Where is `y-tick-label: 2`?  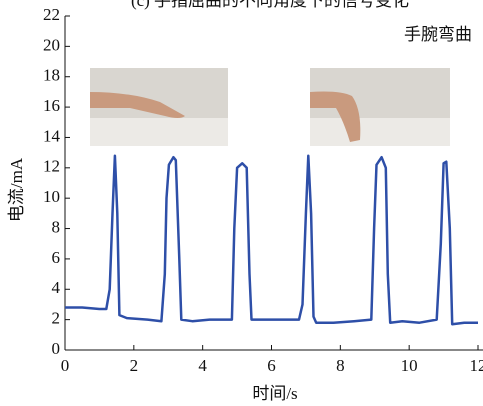 y-tick-label: 2 is located at coordinates (56, 318).